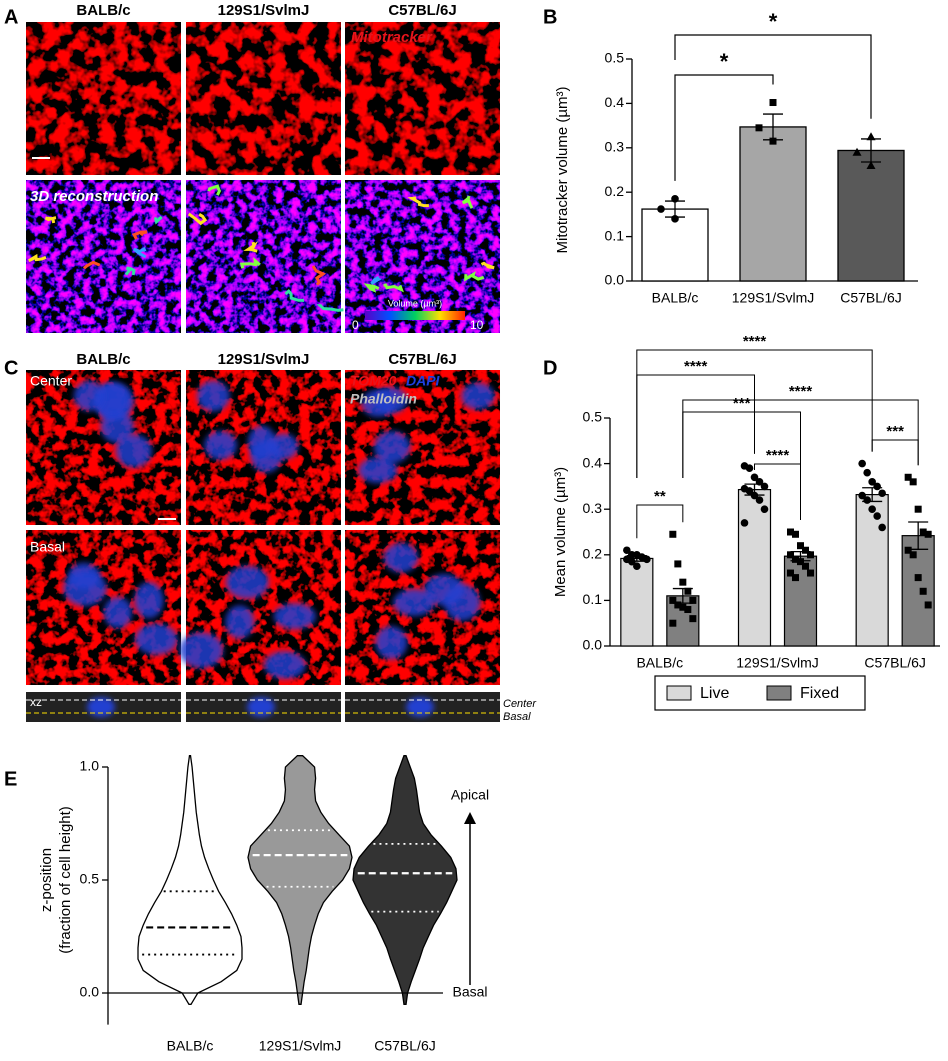  Describe the element at coordinates (593, 417) in the screenshot. I see `y-tick-label: 0.5` at that location.